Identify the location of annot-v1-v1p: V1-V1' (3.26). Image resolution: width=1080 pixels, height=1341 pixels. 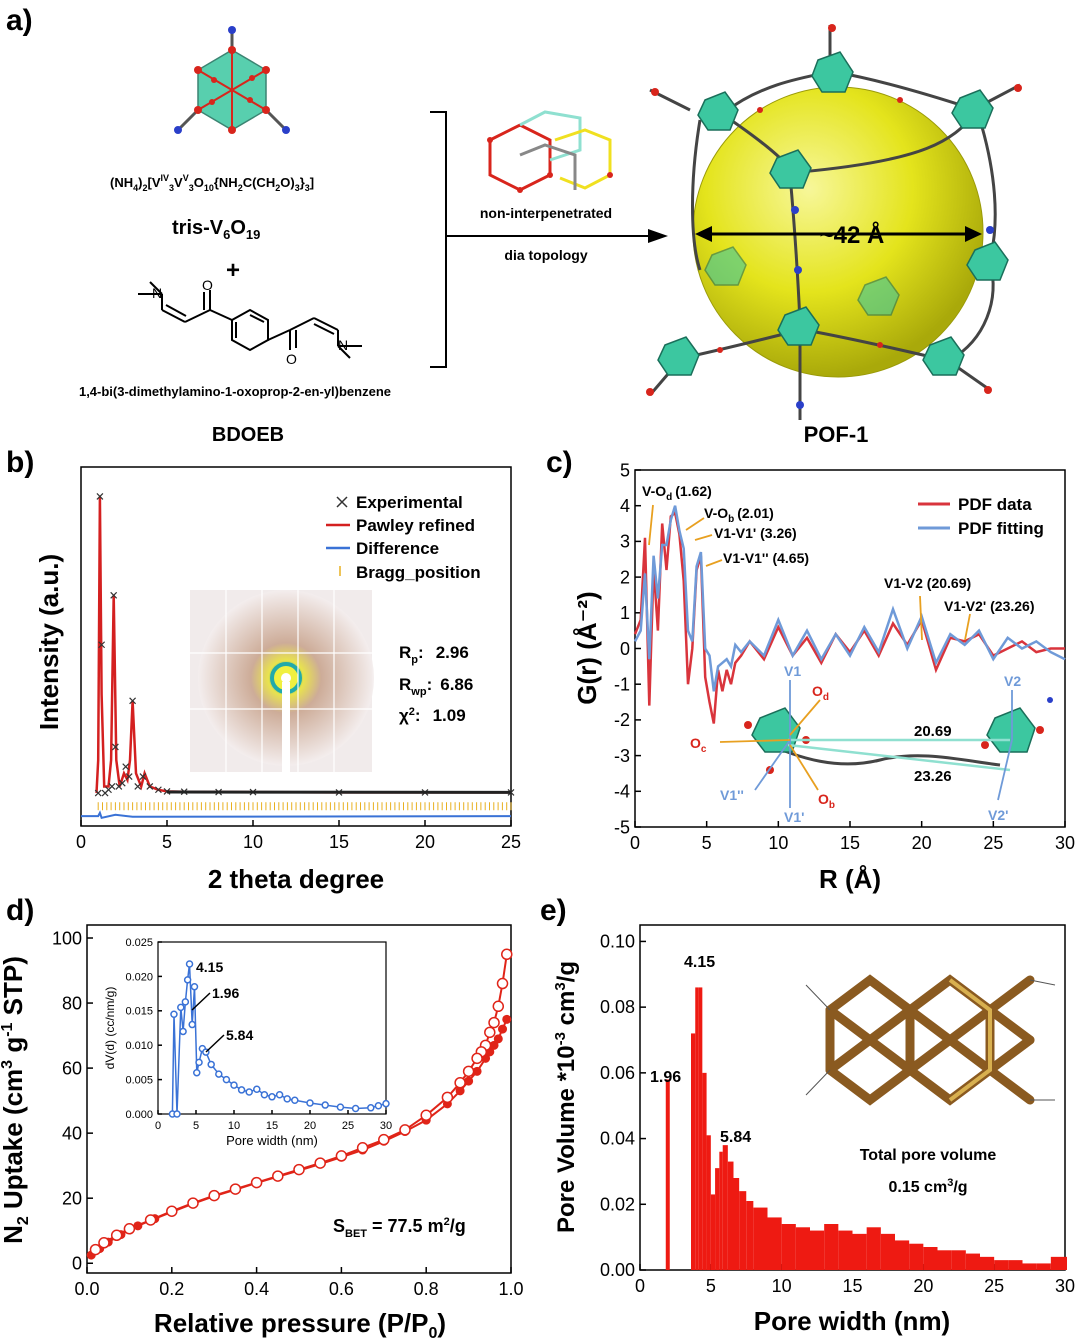
(755, 533).